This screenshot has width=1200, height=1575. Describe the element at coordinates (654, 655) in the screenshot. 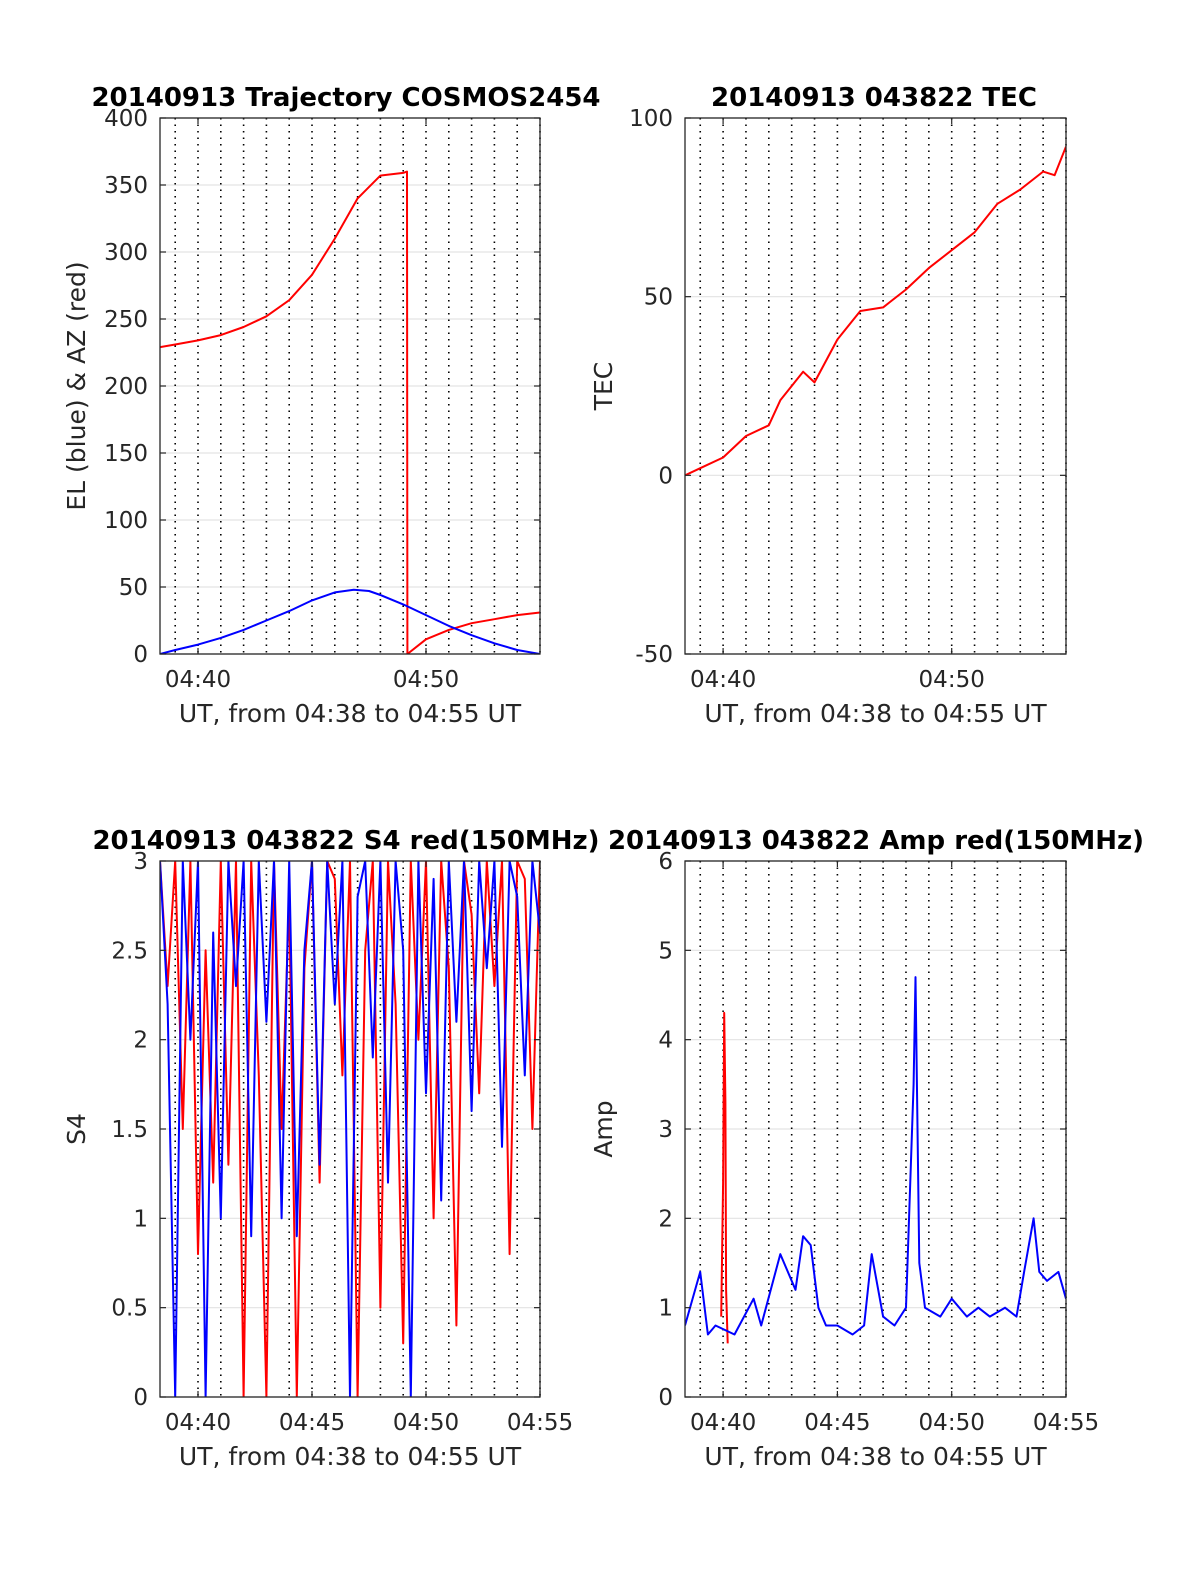

I see `y-tick-label-50: -50` at that location.